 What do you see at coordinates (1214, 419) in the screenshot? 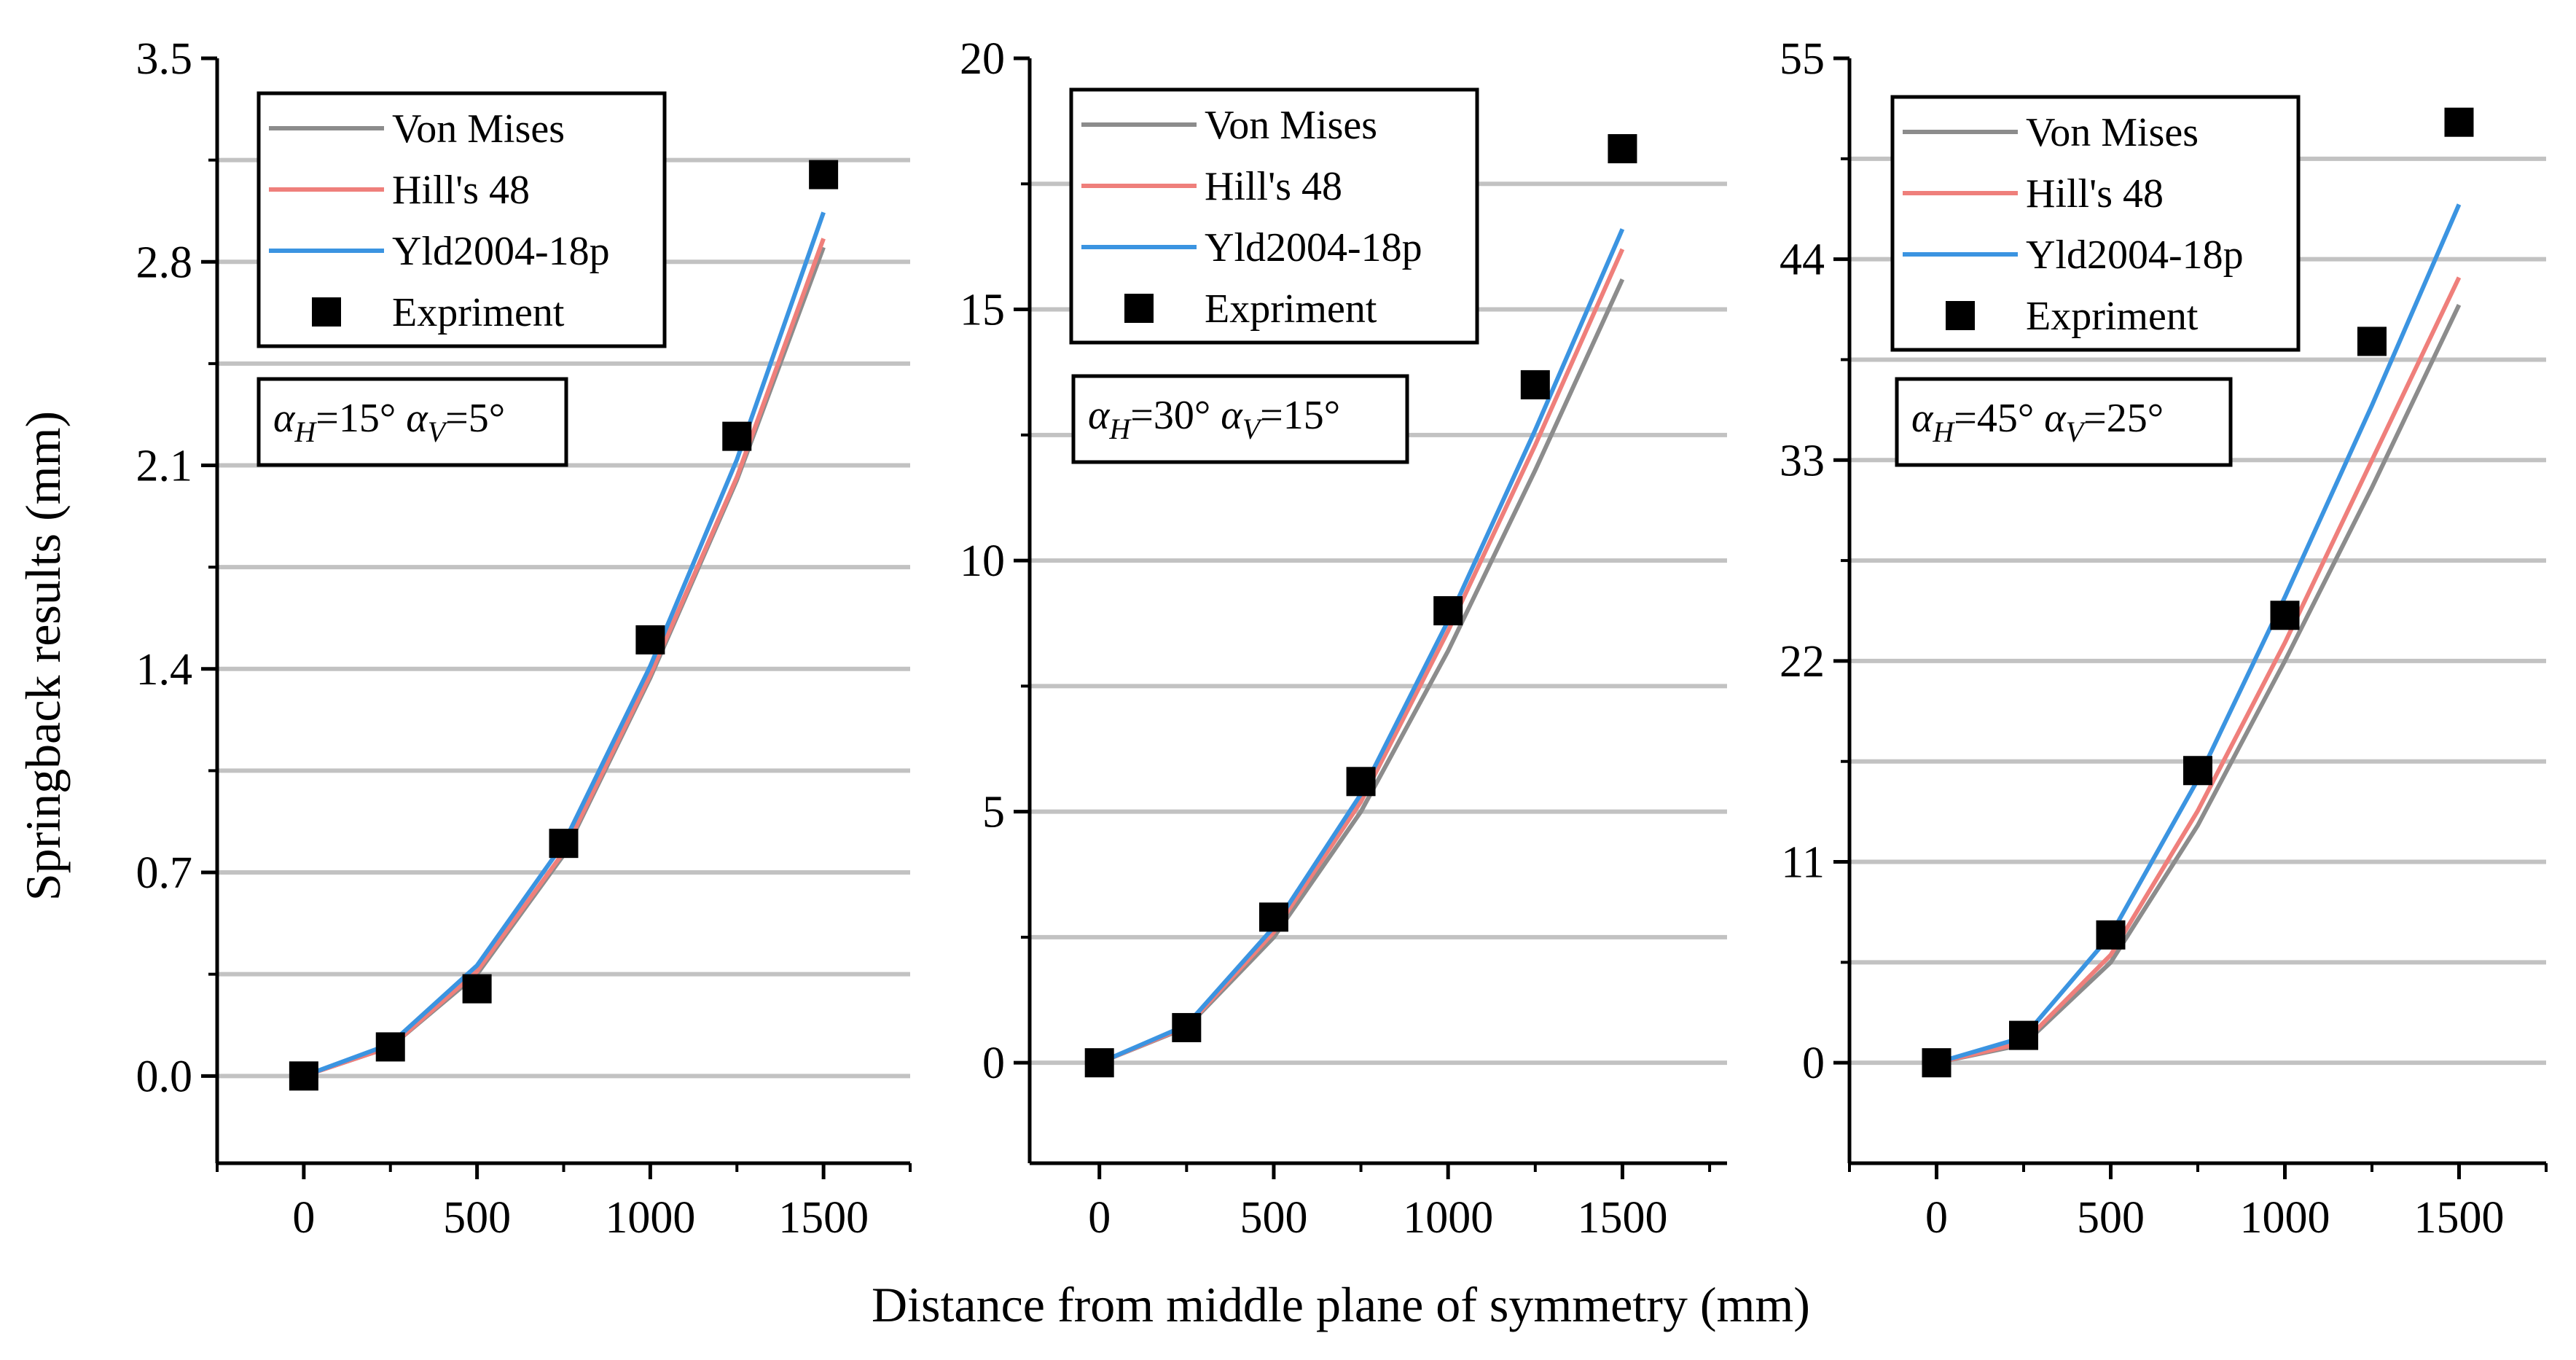
I see `annotation-text: αH=30° αV=15°` at bounding box center [1214, 419].